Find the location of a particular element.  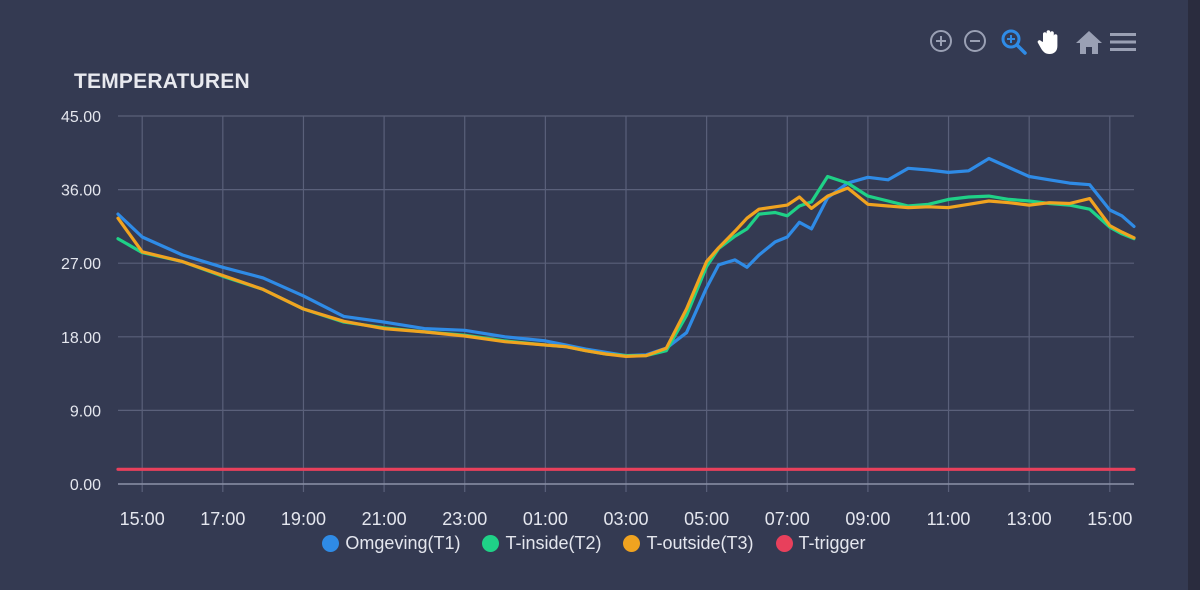

legend-label: T-outside(T3) is located at coordinates (700, 543).